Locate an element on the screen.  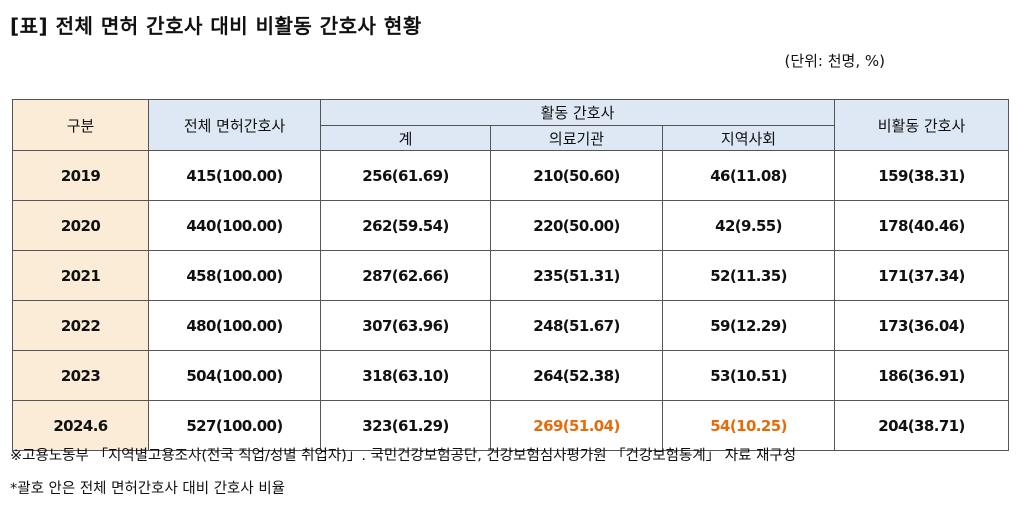
inactive-cell: 186(36.91) is located at coordinates (922, 375).